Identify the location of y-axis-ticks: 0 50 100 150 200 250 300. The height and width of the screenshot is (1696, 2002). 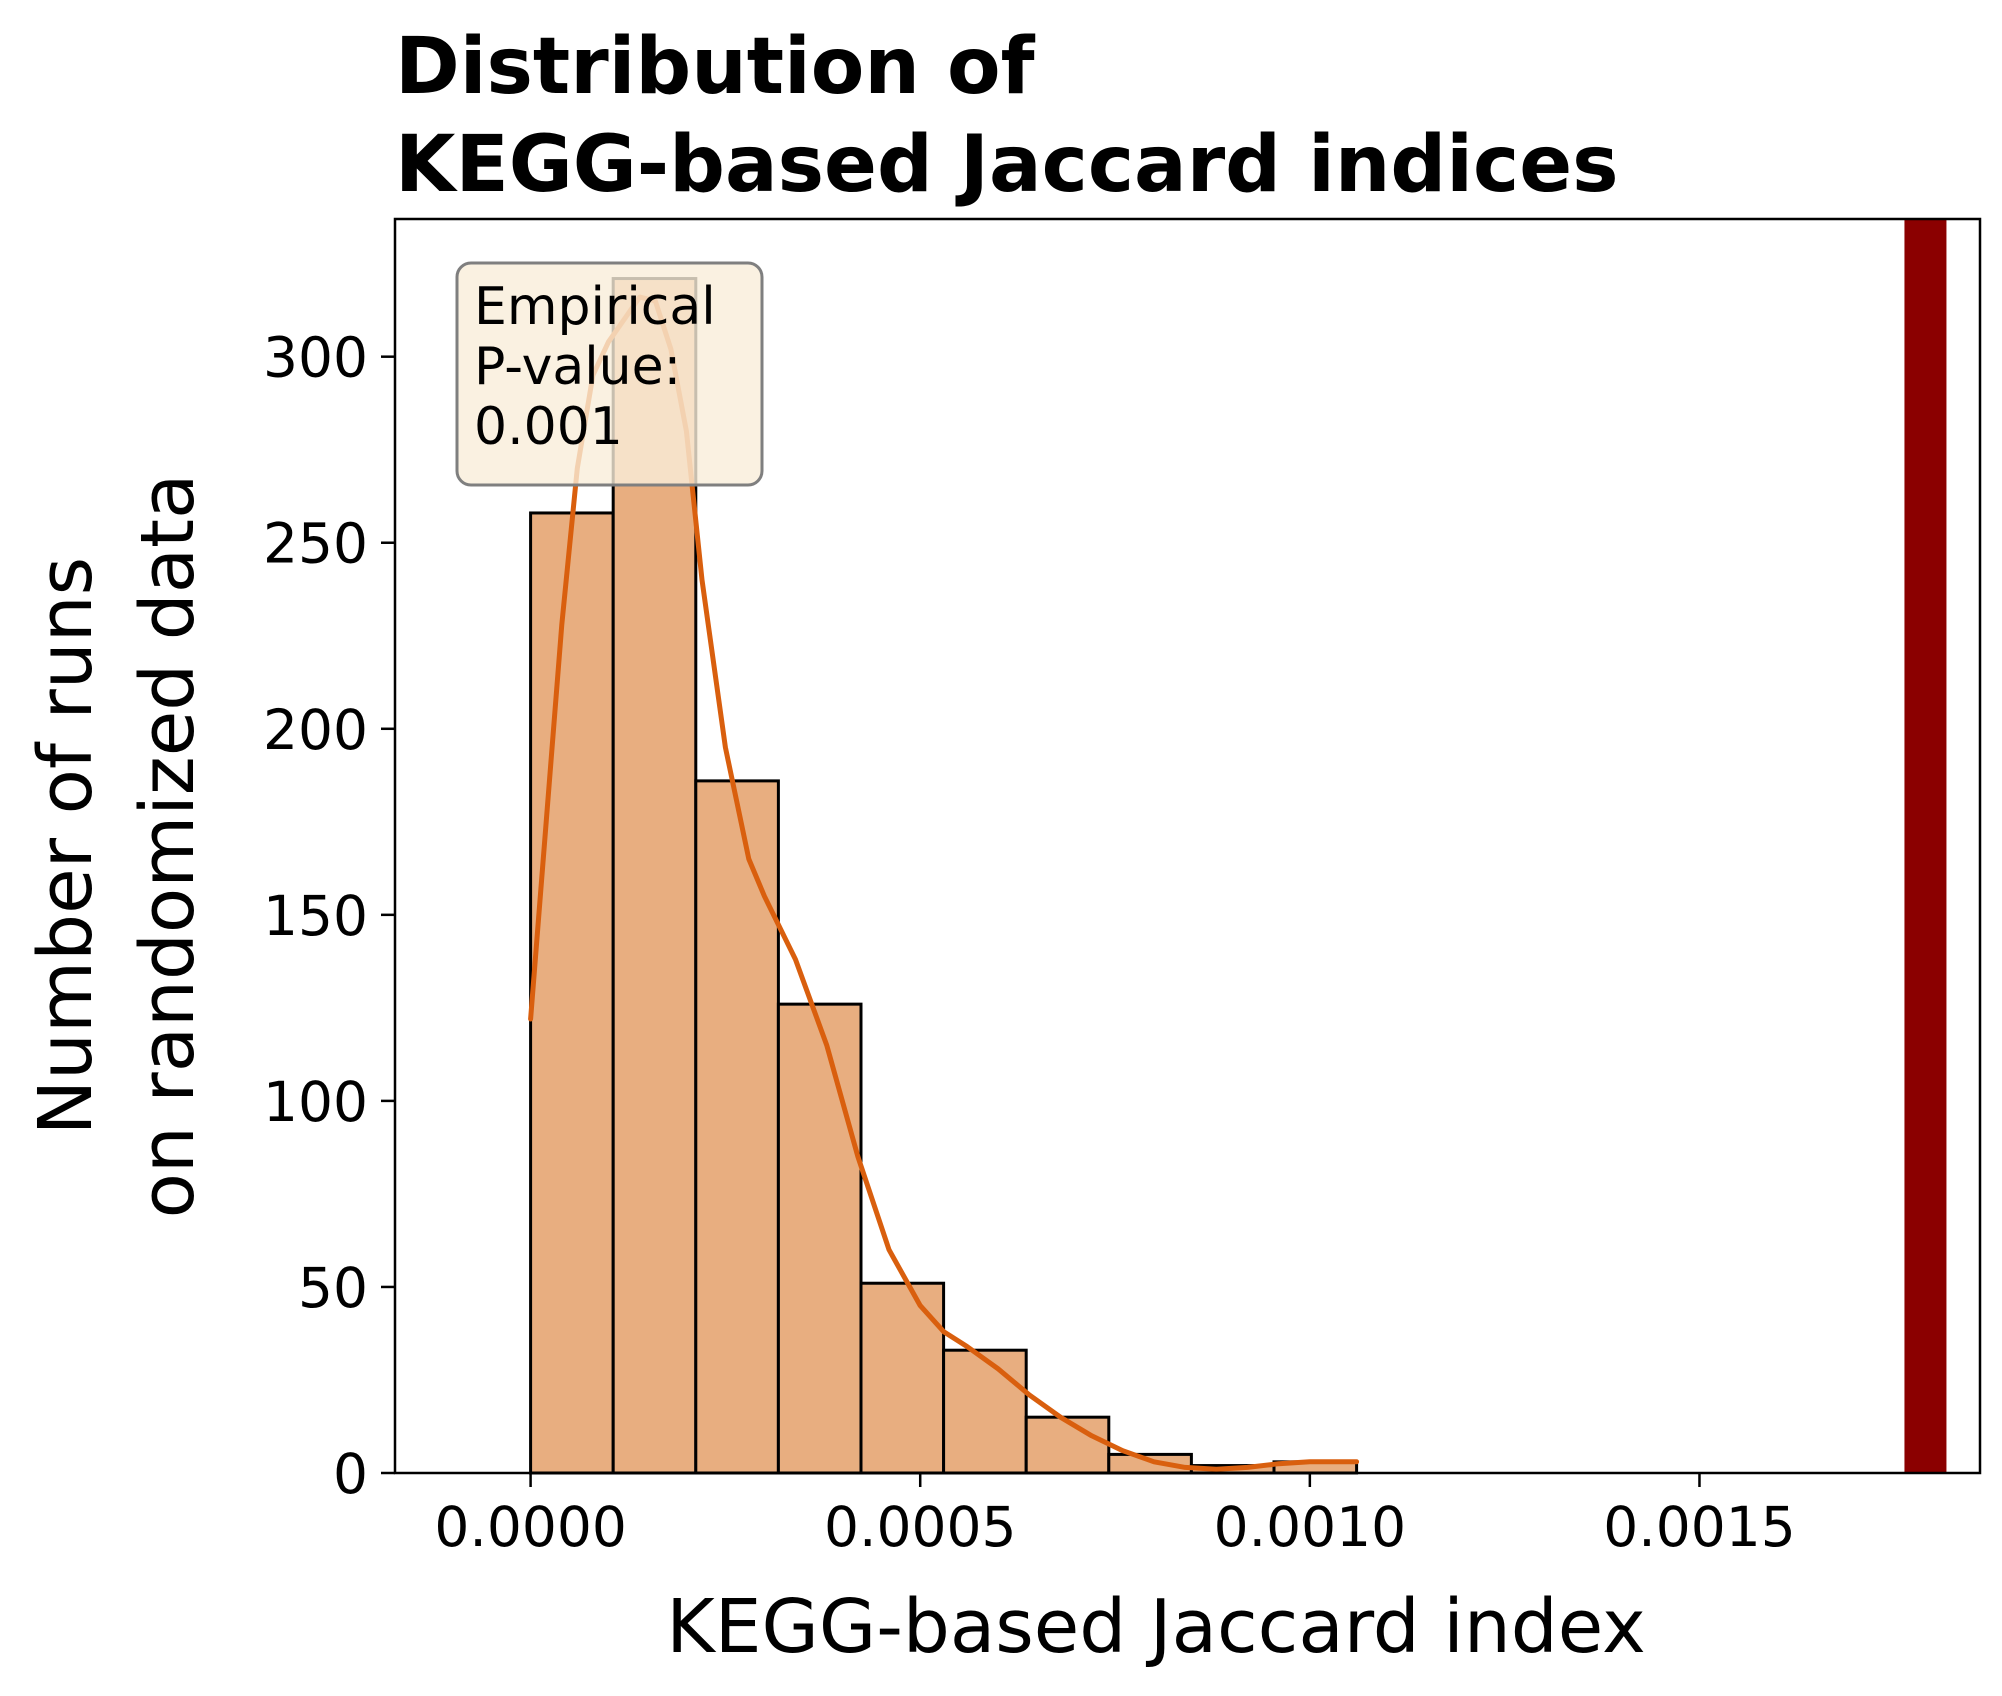
(329, 916).